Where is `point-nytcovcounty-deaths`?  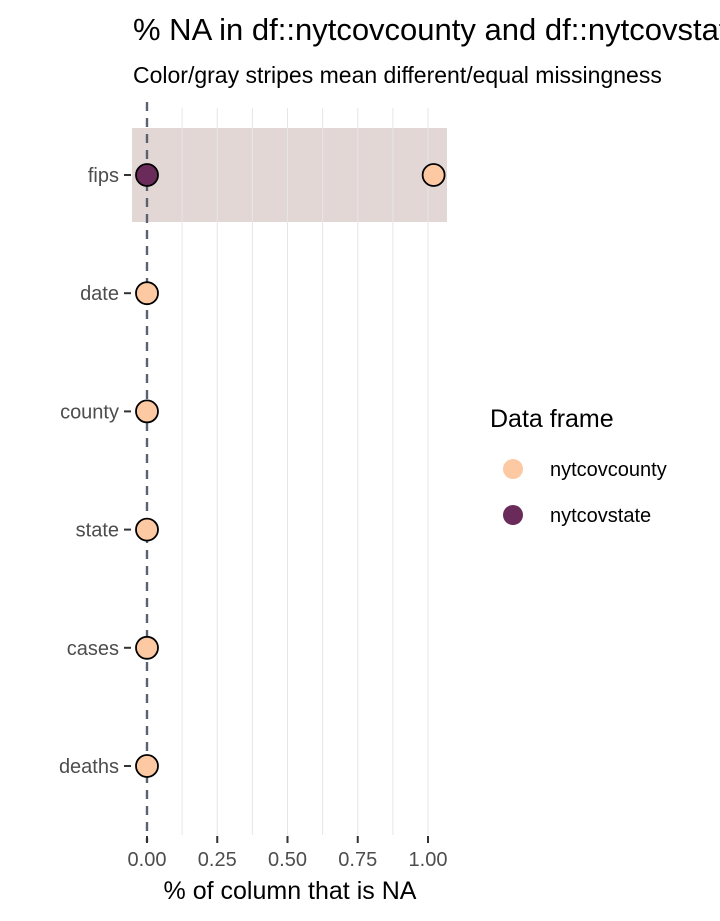
point-nytcovcounty-deaths is located at coordinates (147, 766).